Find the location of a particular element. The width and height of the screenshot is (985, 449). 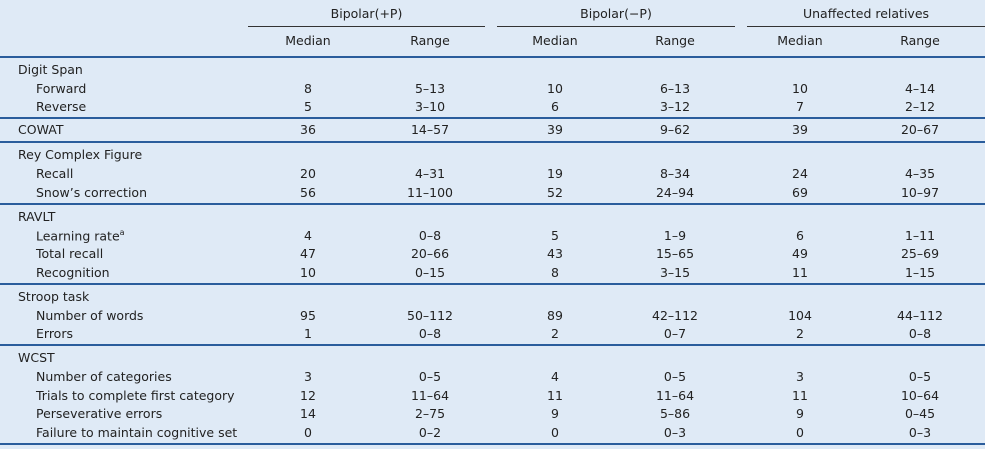

section-title: Stroop task is located at coordinates (54, 296).